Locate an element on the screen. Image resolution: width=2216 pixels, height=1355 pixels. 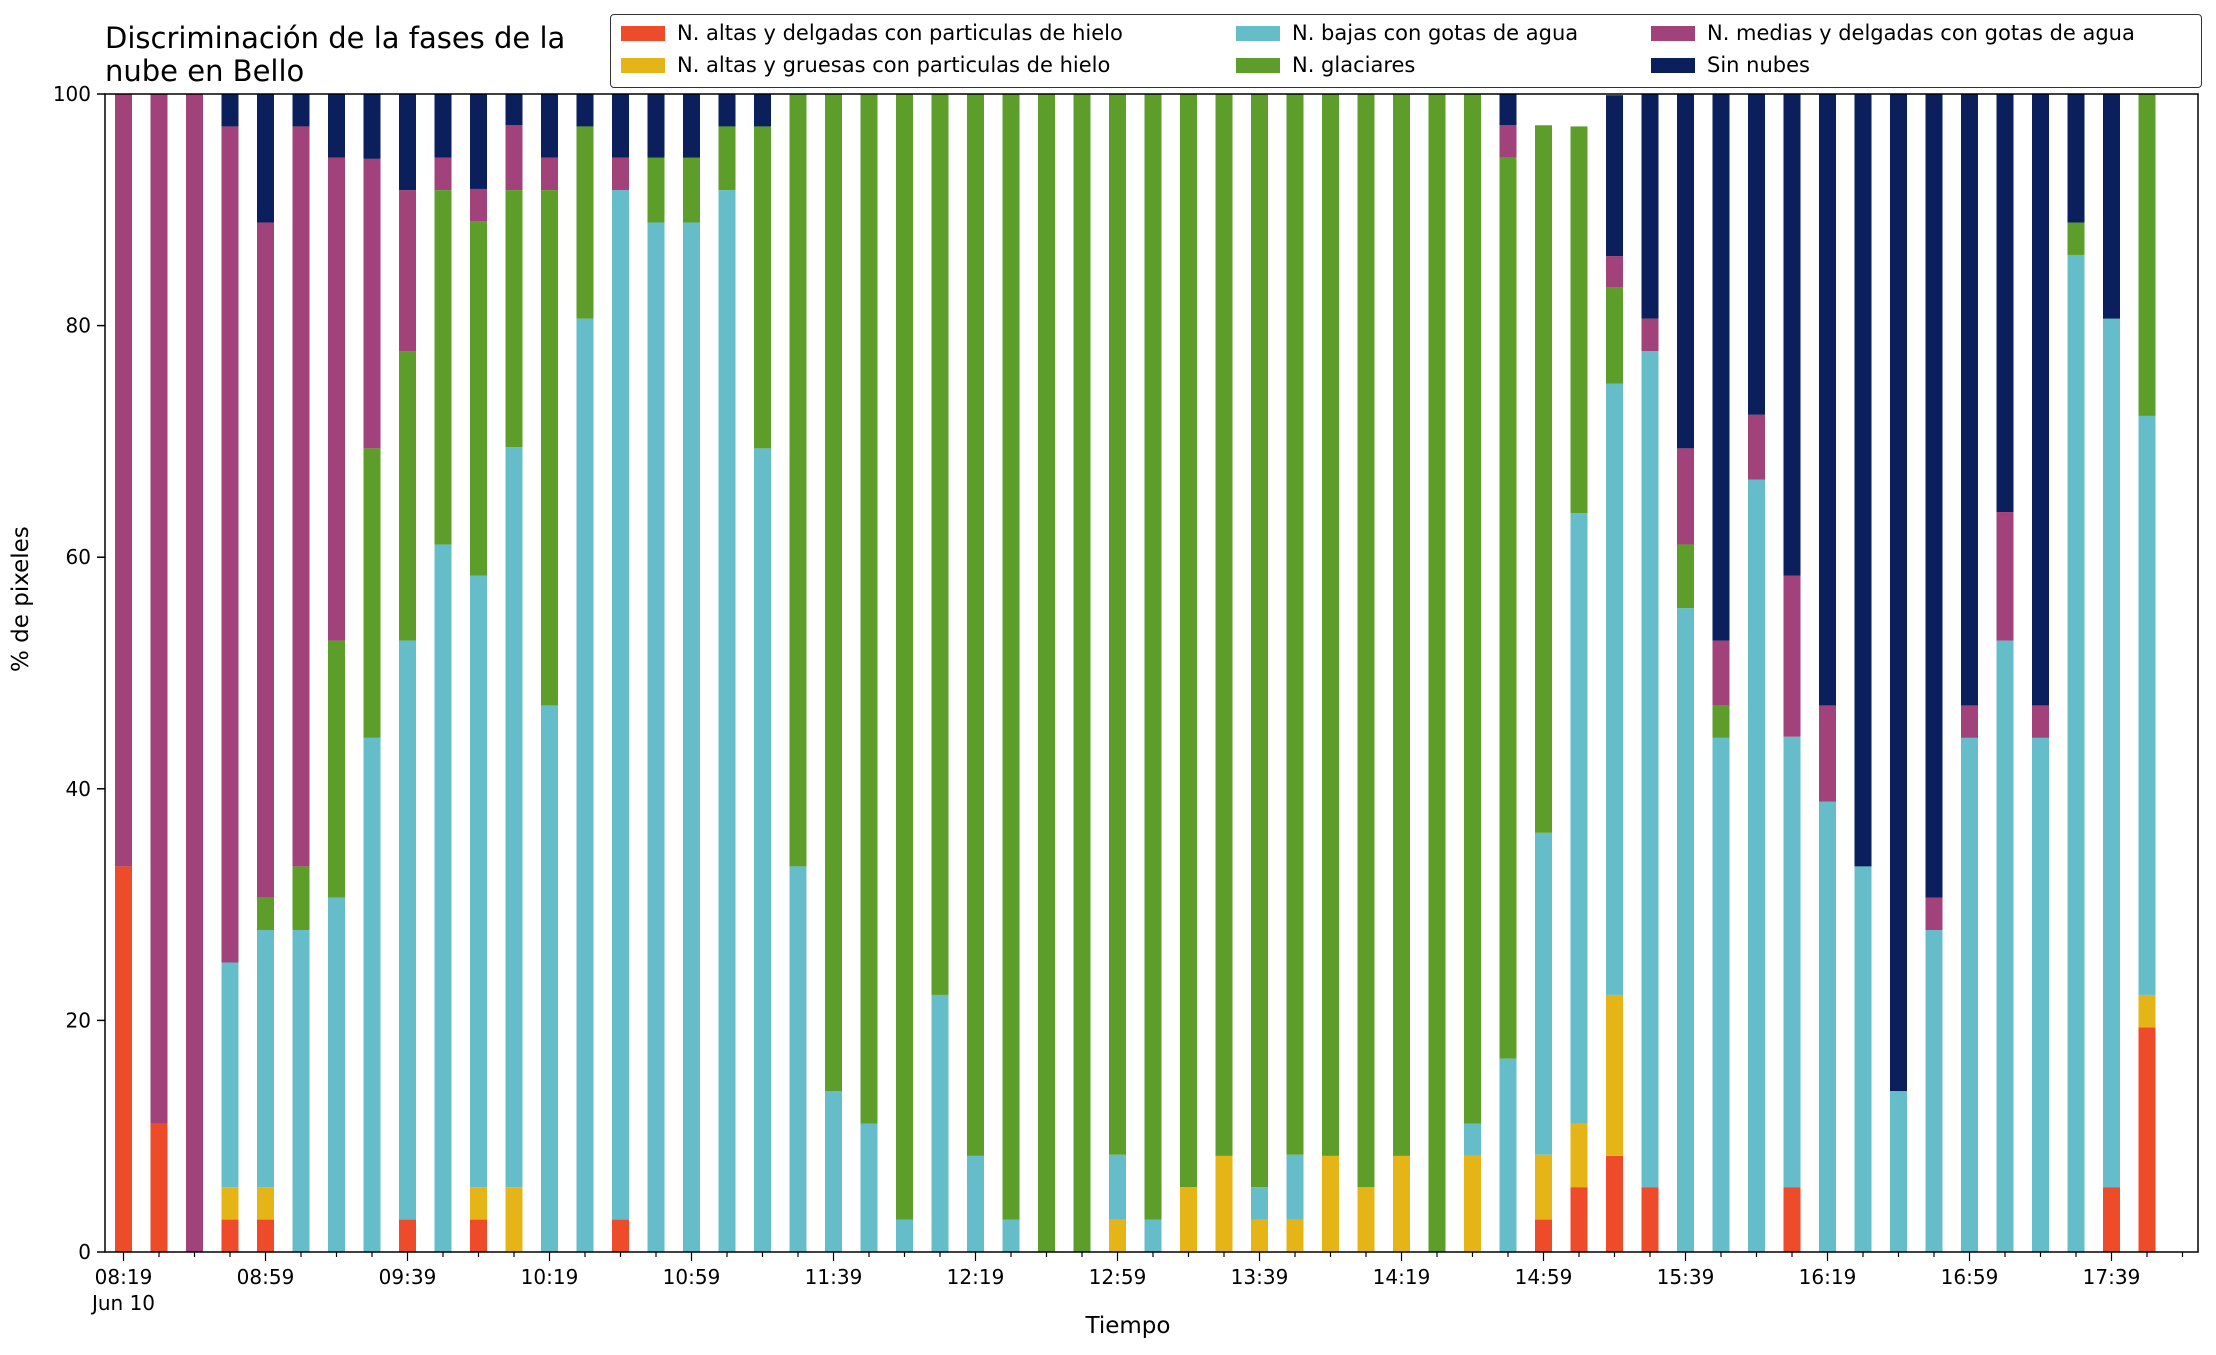
legend-item: N. bajas con gotas de agua is located at coordinates (1407, 33).